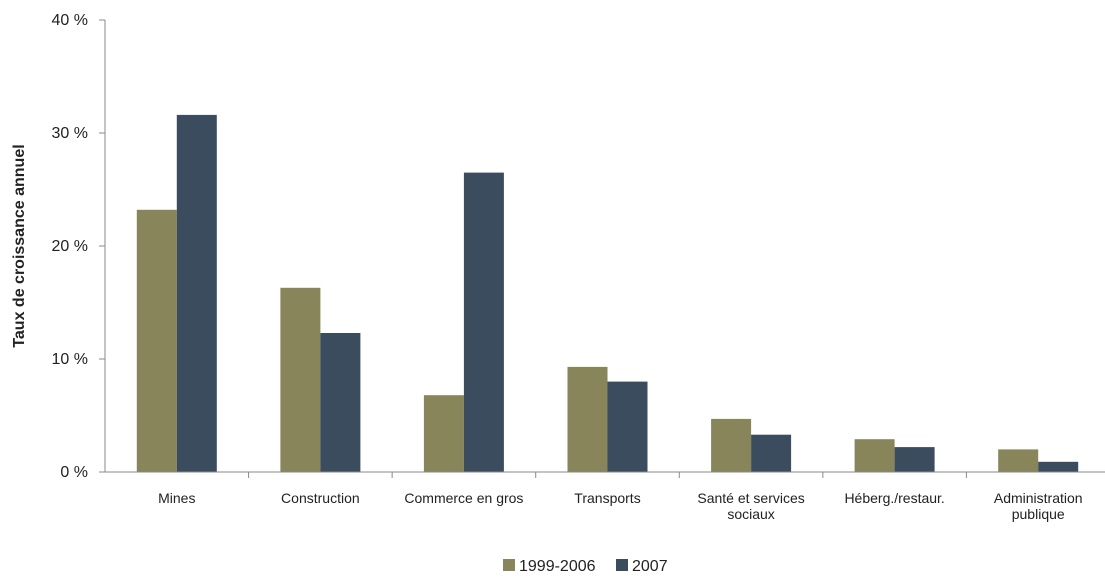 The image size is (1105, 583). I want to click on x-category-label: Mines, so click(176, 498).